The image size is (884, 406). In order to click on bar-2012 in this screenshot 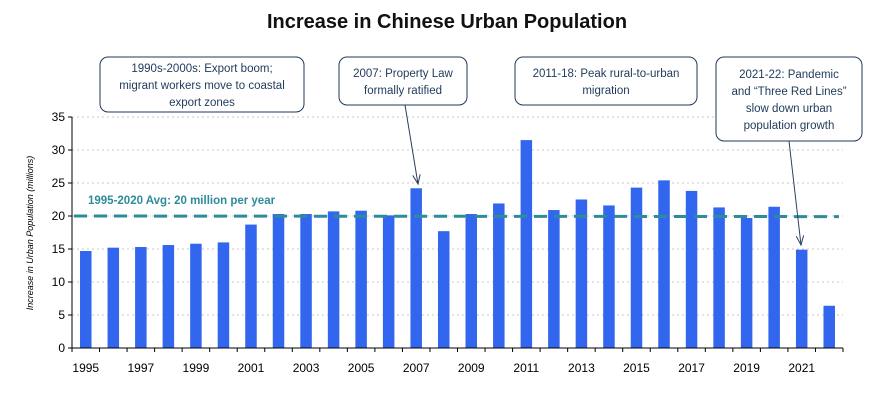, I will do `click(554, 279)`.